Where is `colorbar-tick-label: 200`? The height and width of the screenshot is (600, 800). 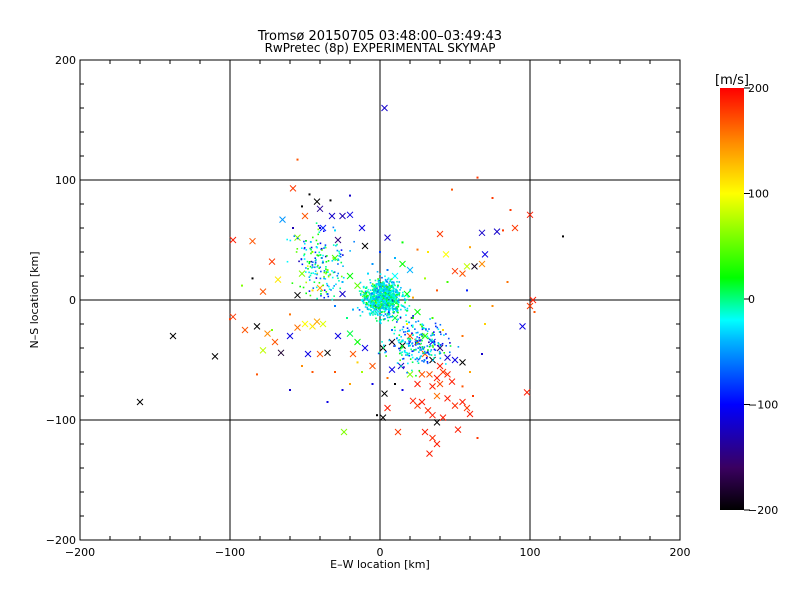 colorbar-tick-label: 200 is located at coordinates (758, 88).